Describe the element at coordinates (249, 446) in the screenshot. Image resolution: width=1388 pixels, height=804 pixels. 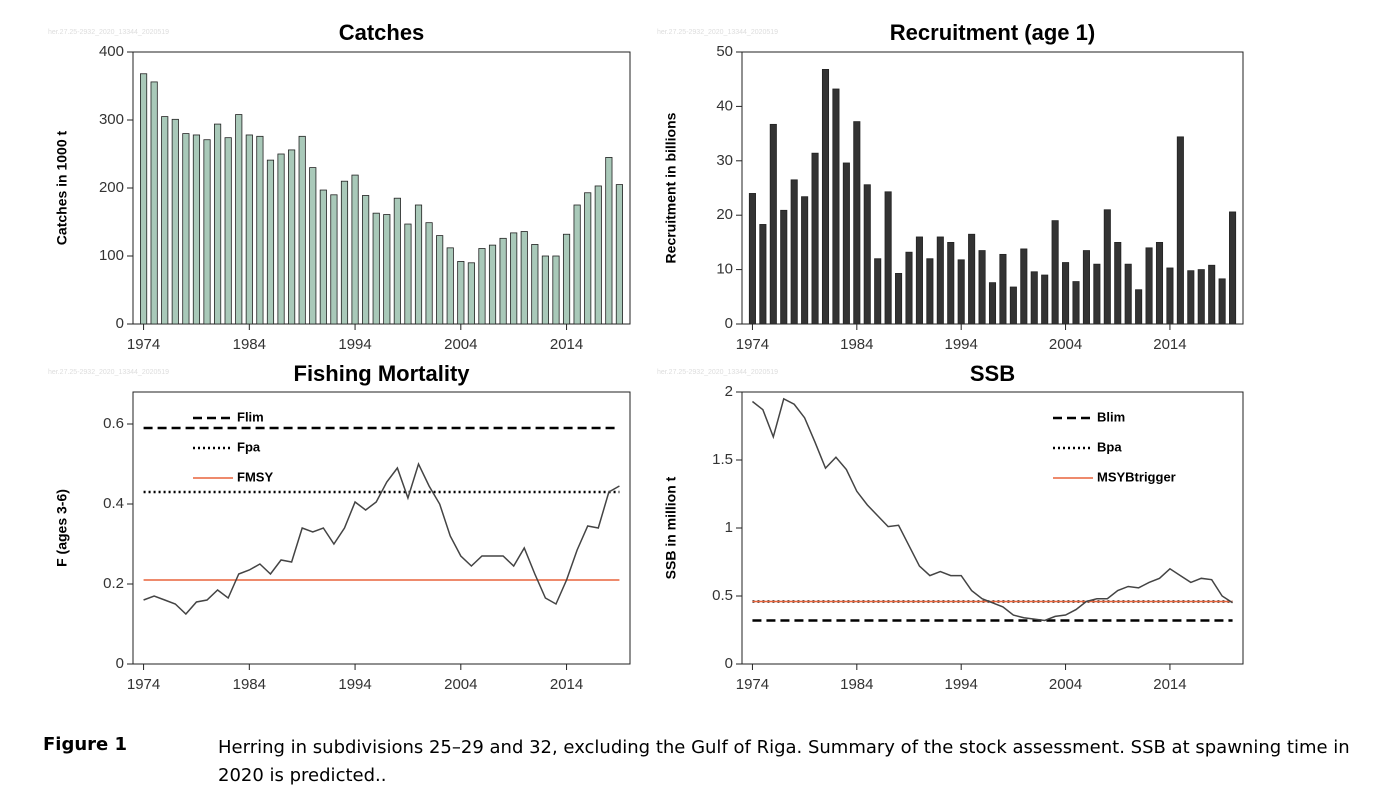
I see `legend-label: Fpa` at that location.